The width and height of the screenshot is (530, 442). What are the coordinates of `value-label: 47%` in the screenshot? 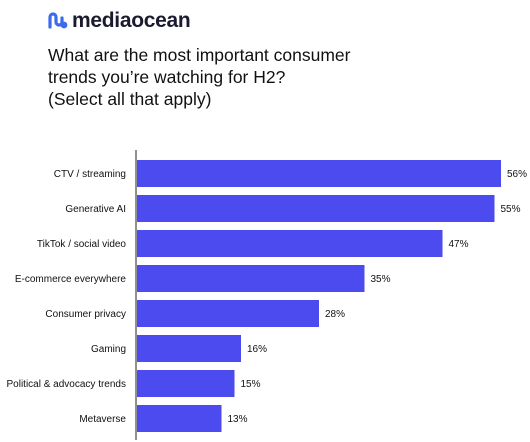 It's located at (459, 244).